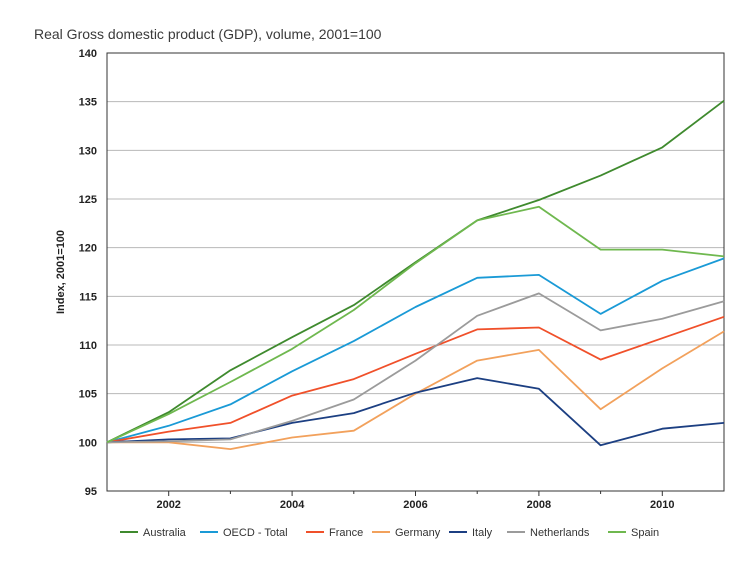  I want to click on x-tick-label: 2006, so click(415, 505).